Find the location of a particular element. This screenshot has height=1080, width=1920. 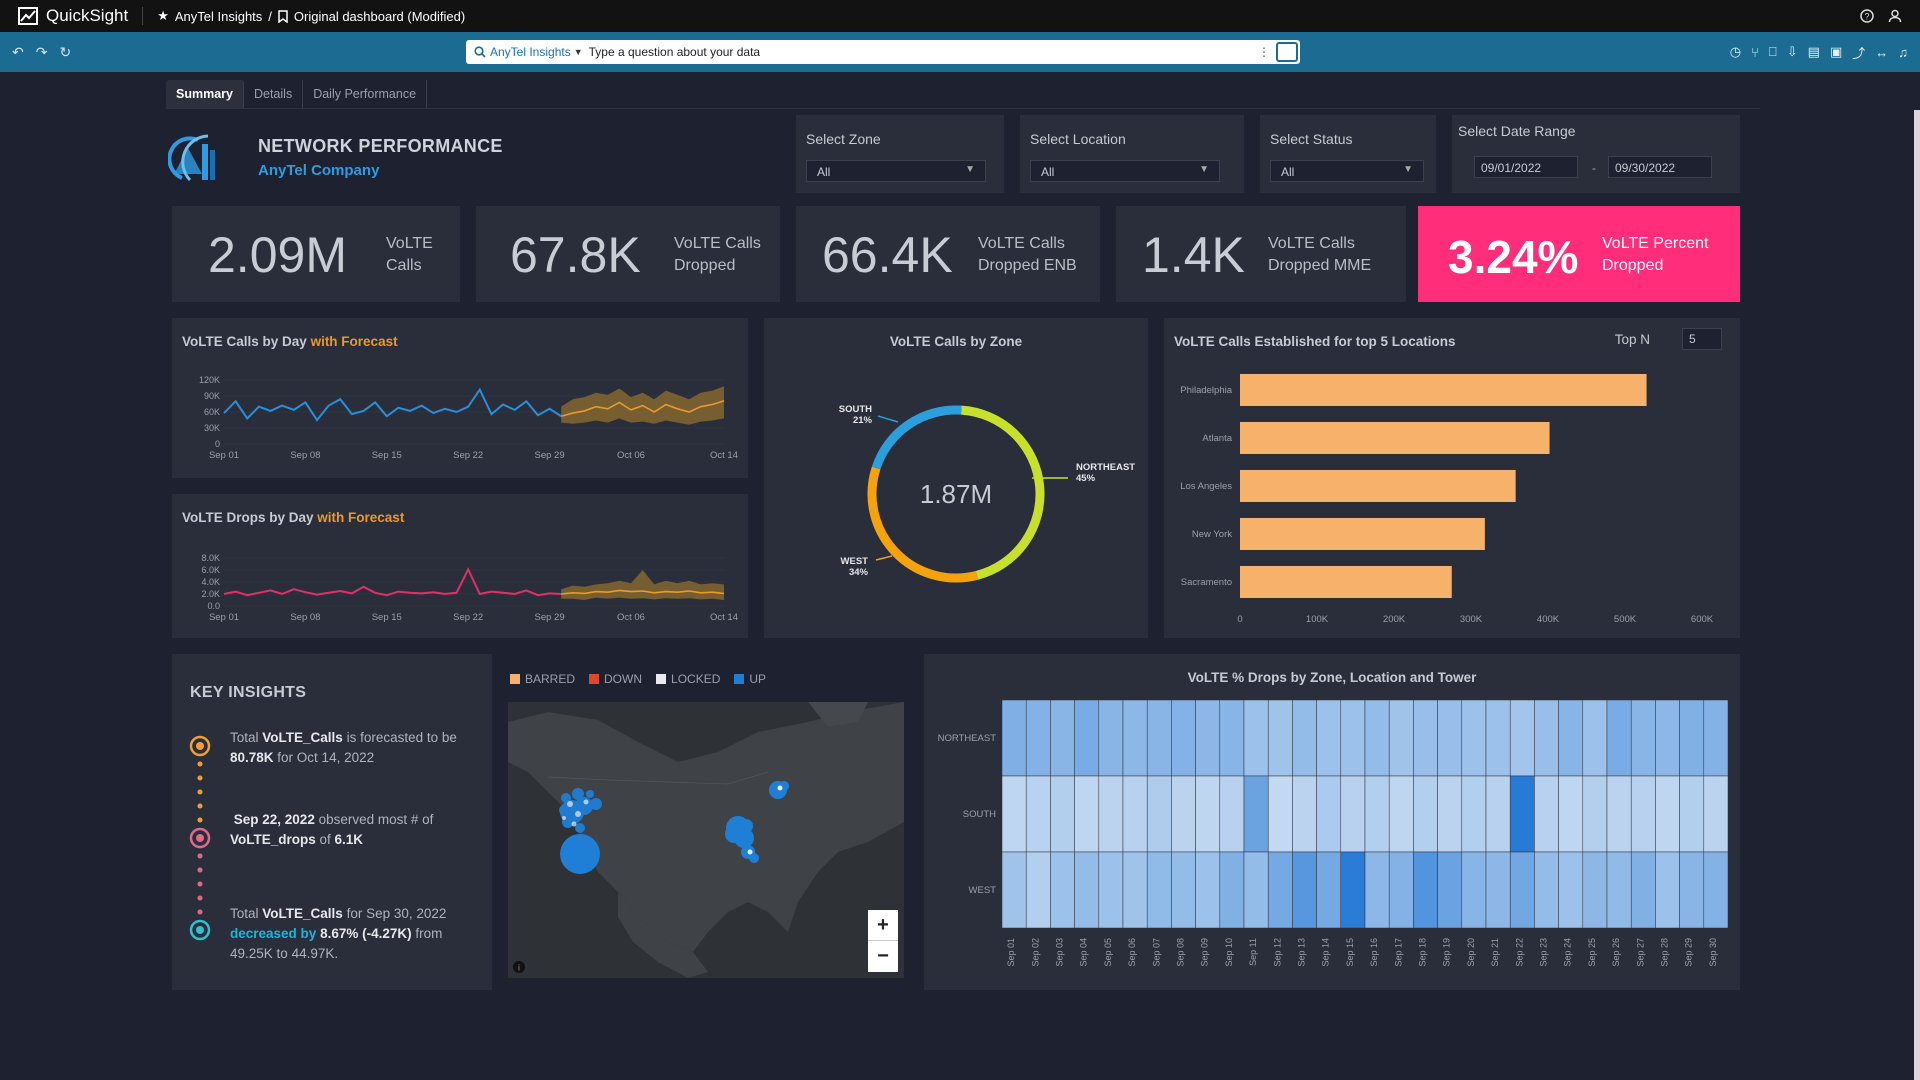

category-label: Los Angeles is located at coordinates (1206, 486).